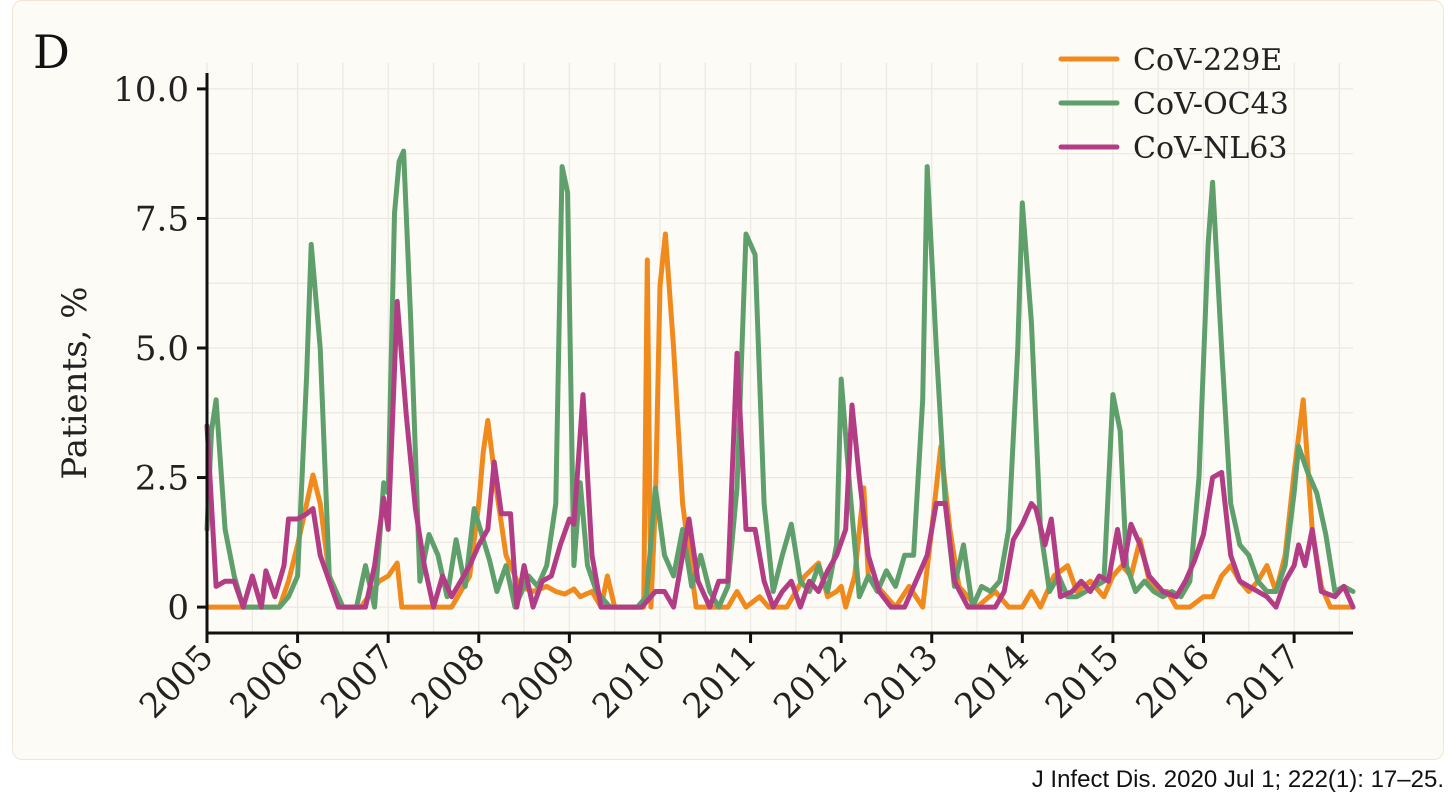  What do you see at coordinates (1207, 60) in the screenshot?
I see `legend-label: CoV-229E` at bounding box center [1207, 60].